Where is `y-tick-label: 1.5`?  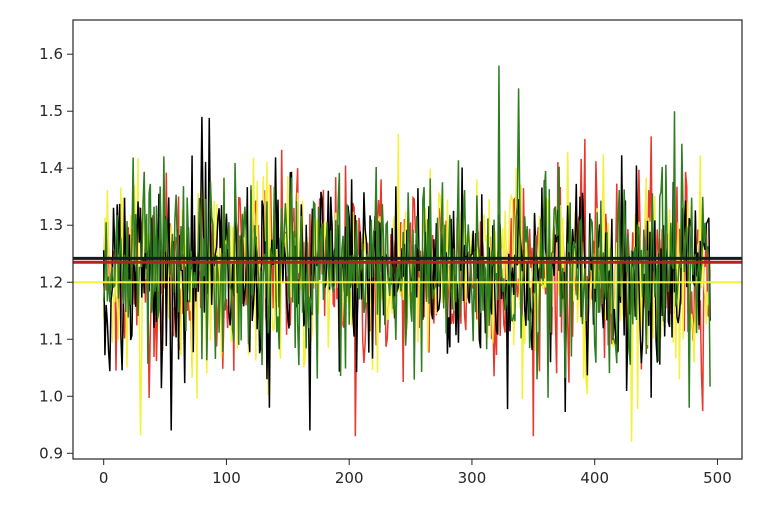 y-tick-label: 1.5 is located at coordinates (51, 111).